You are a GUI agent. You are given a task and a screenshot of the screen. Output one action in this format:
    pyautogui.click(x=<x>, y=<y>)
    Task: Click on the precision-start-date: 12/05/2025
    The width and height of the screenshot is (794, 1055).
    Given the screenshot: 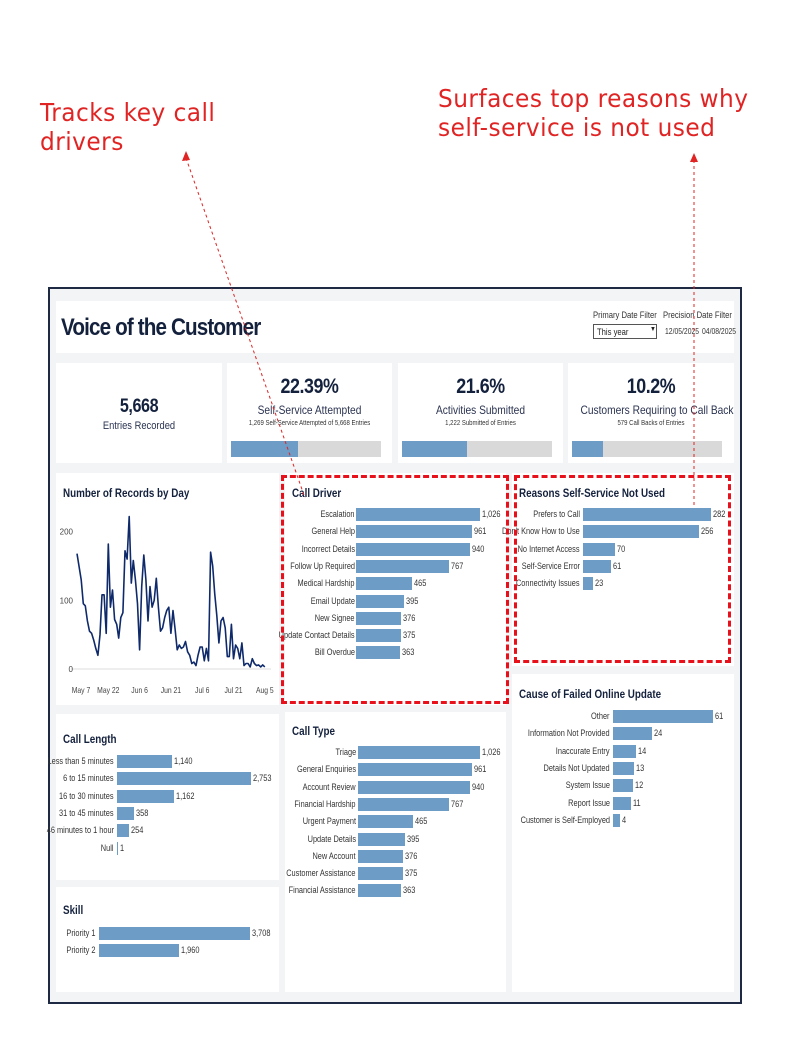 What is the action you would take?
    pyautogui.click(x=682, y=331)
    